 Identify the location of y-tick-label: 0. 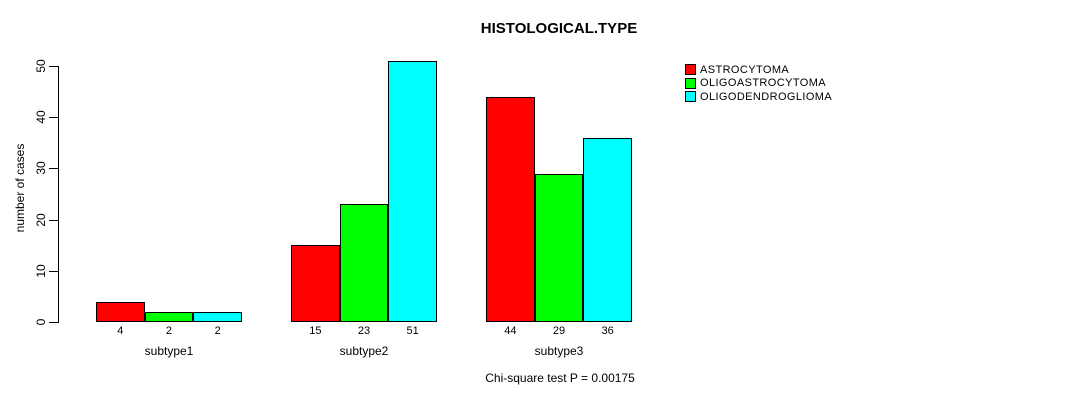
(41, 322).